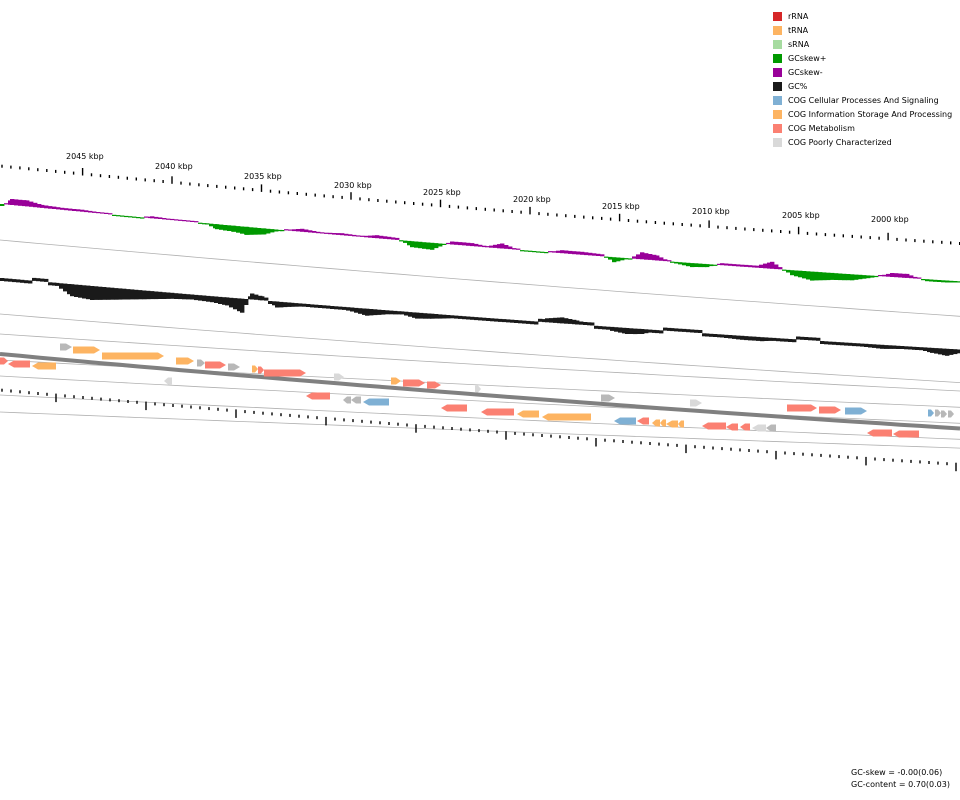 The image size is (960, 800). I want to click on legend-item-cog-metabolism: COG Metabolism, so click(862, 128).